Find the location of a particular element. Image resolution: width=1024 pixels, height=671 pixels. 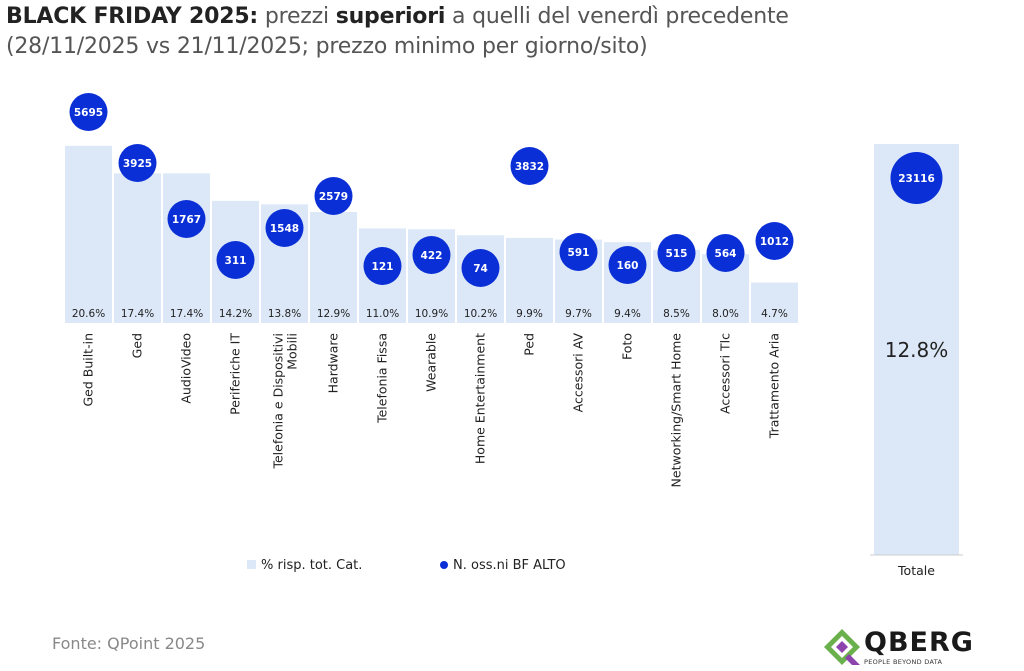

category-label-10: Accessori AV is located at coordinates (578, 373).